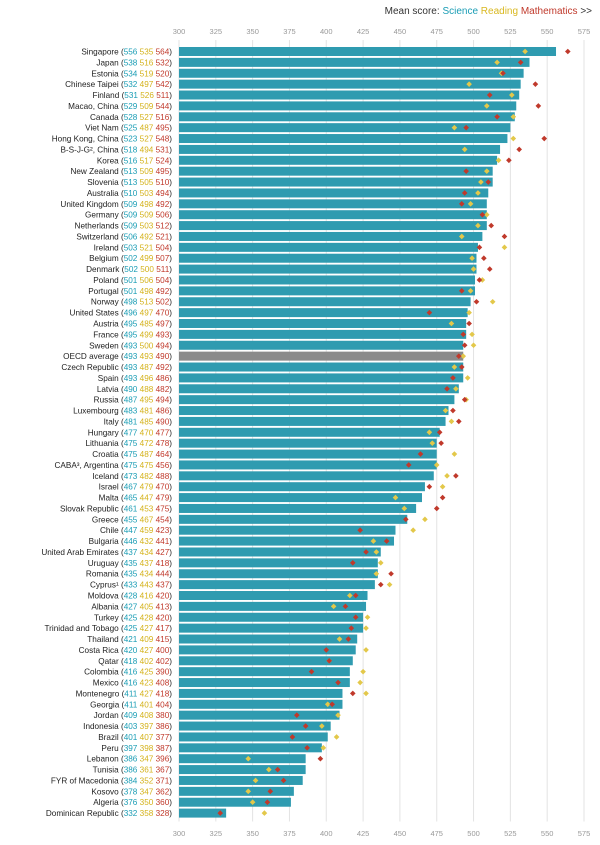 This screenshot has width=600, height=845. What do you see at coordinates (147, 226) in the screenshot?
I see `reading-score: 503` at bounding box center [147, 226].